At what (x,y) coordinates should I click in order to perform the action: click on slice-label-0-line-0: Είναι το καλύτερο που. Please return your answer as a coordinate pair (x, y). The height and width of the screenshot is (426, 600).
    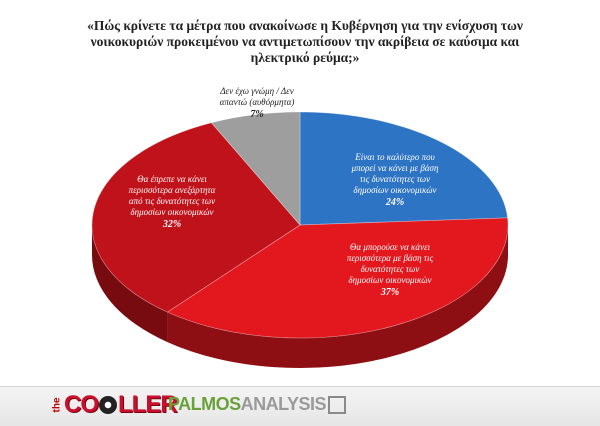
    Looking at the image, I should click on (394, 157).